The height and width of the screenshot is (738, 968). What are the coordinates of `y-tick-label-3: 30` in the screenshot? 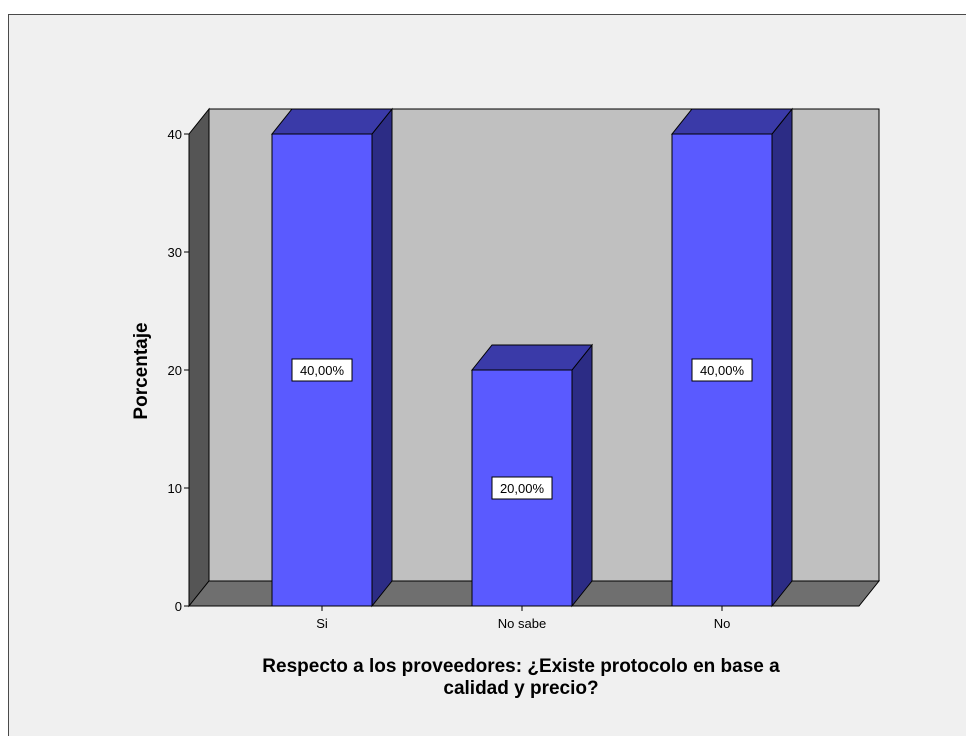 It's located at (175, 252).